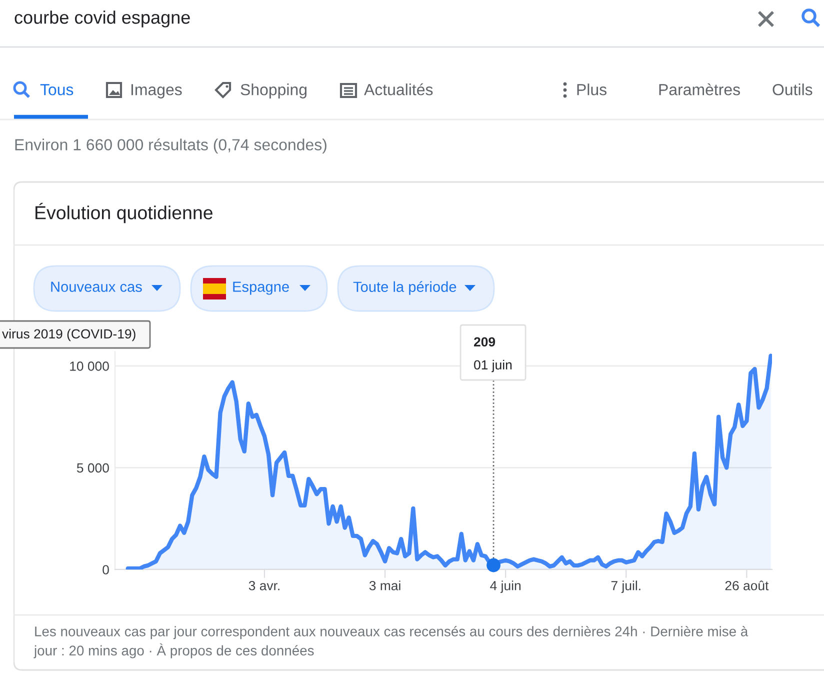  Describe the element at coordinates (398, 89) in the screenshot. I see `text: Actualités` at that location.